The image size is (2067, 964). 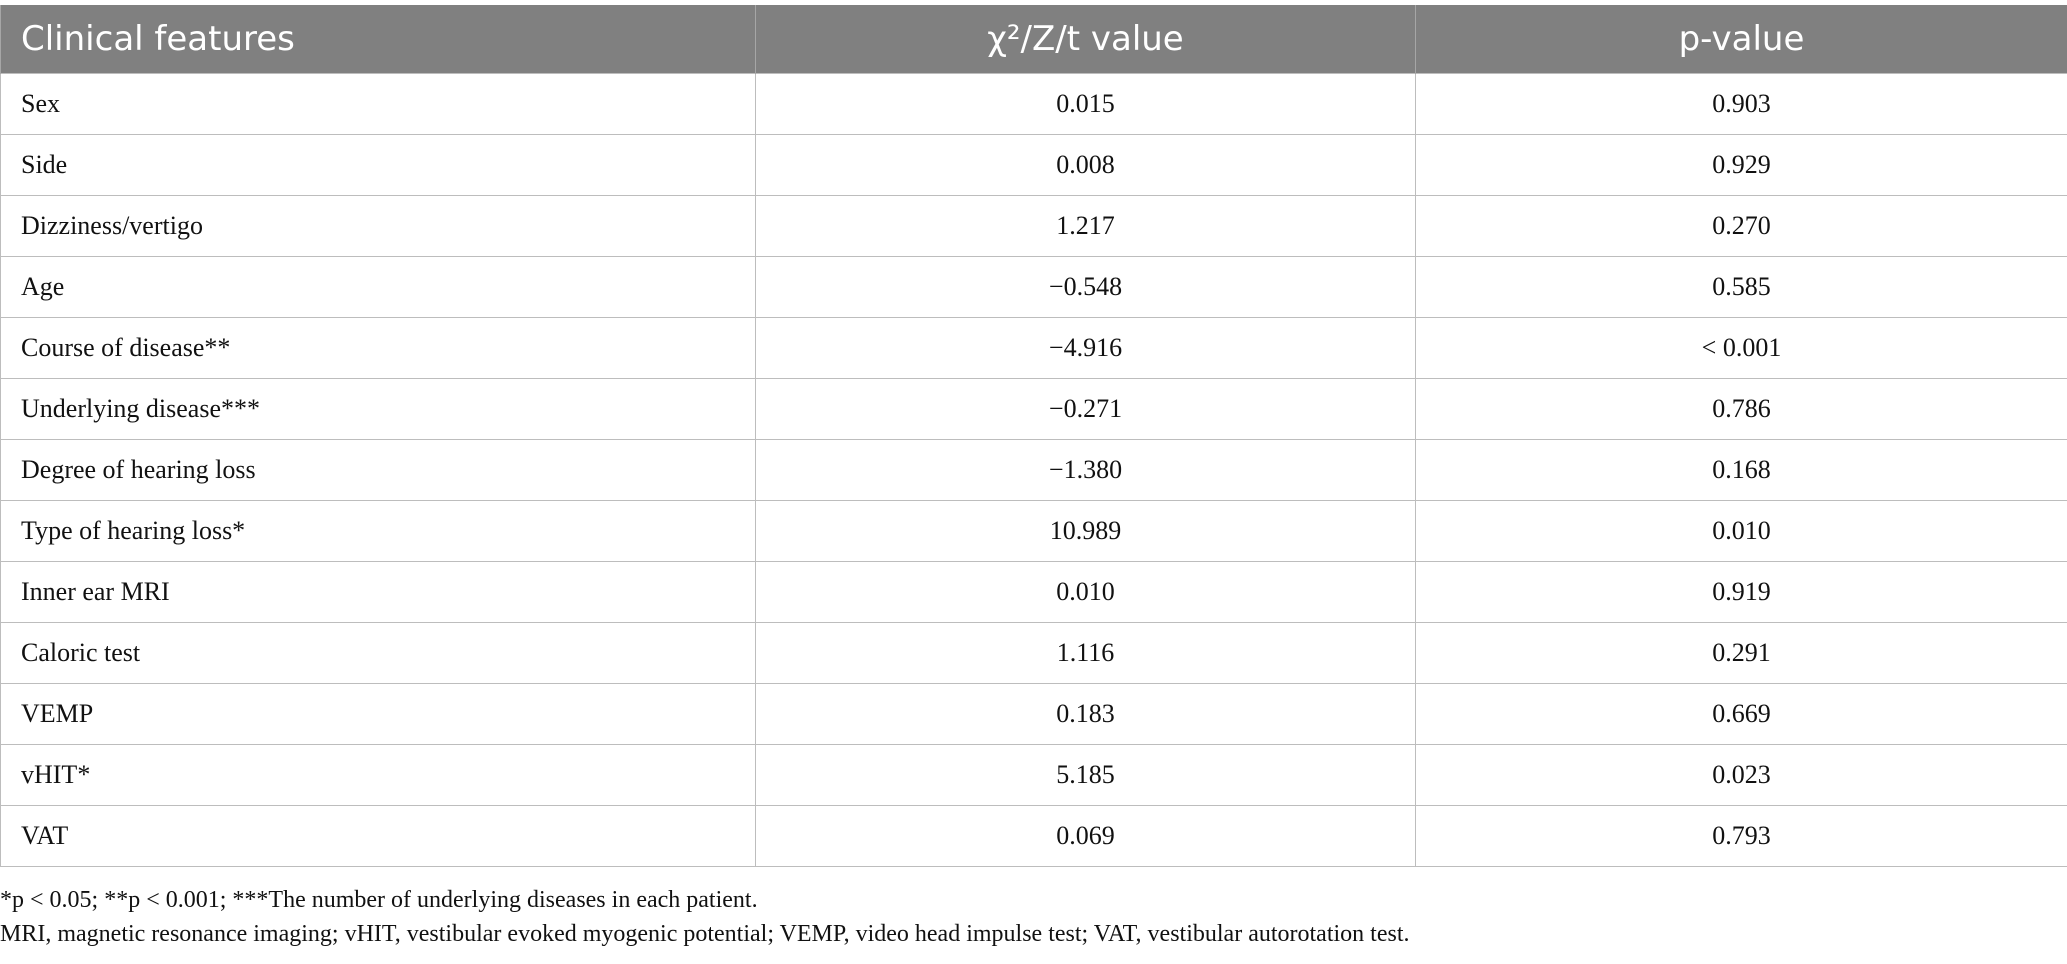 What do you see at coordinates (1741, 39) in the screenshot?
I see `header-p-value: p-value` at bounding box center [1741, 39].